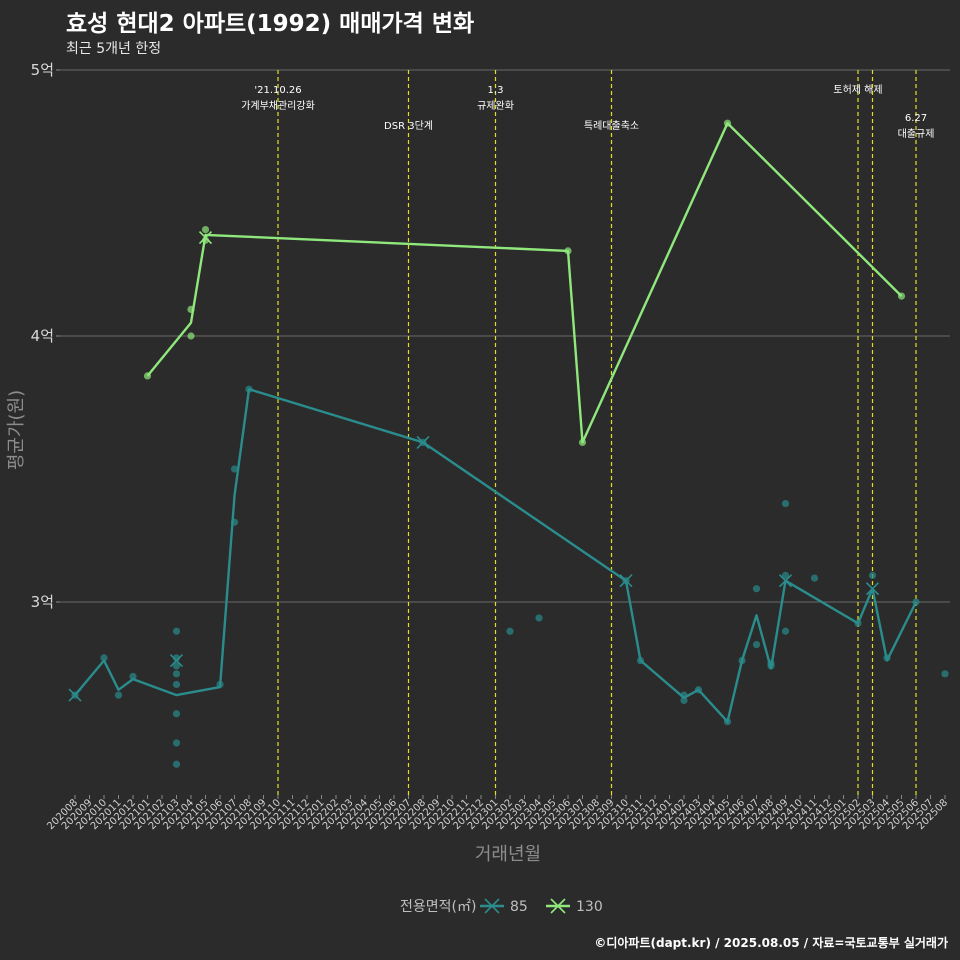  I want to click on y-tick-labels: 3억 4억 5억, so click(42, 336).